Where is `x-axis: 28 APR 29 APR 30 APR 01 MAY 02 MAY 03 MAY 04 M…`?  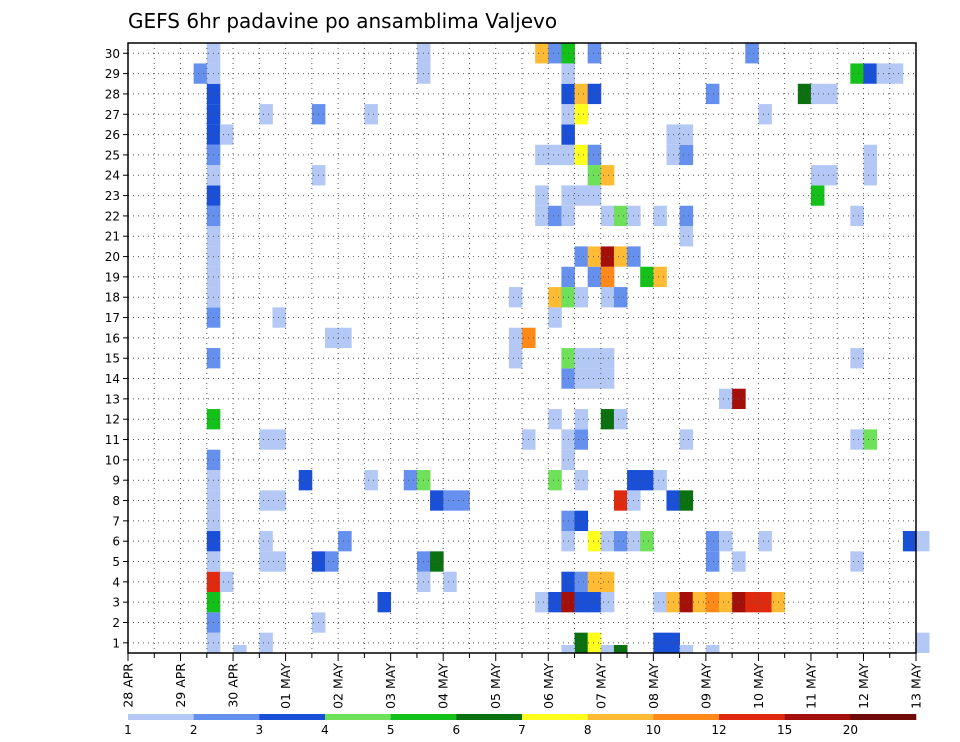 x-axis: 28 APR 29 APR 30 APR 01 MAY 02 MAY 03 MAY 04 M… is located at coordinates (522, 681).